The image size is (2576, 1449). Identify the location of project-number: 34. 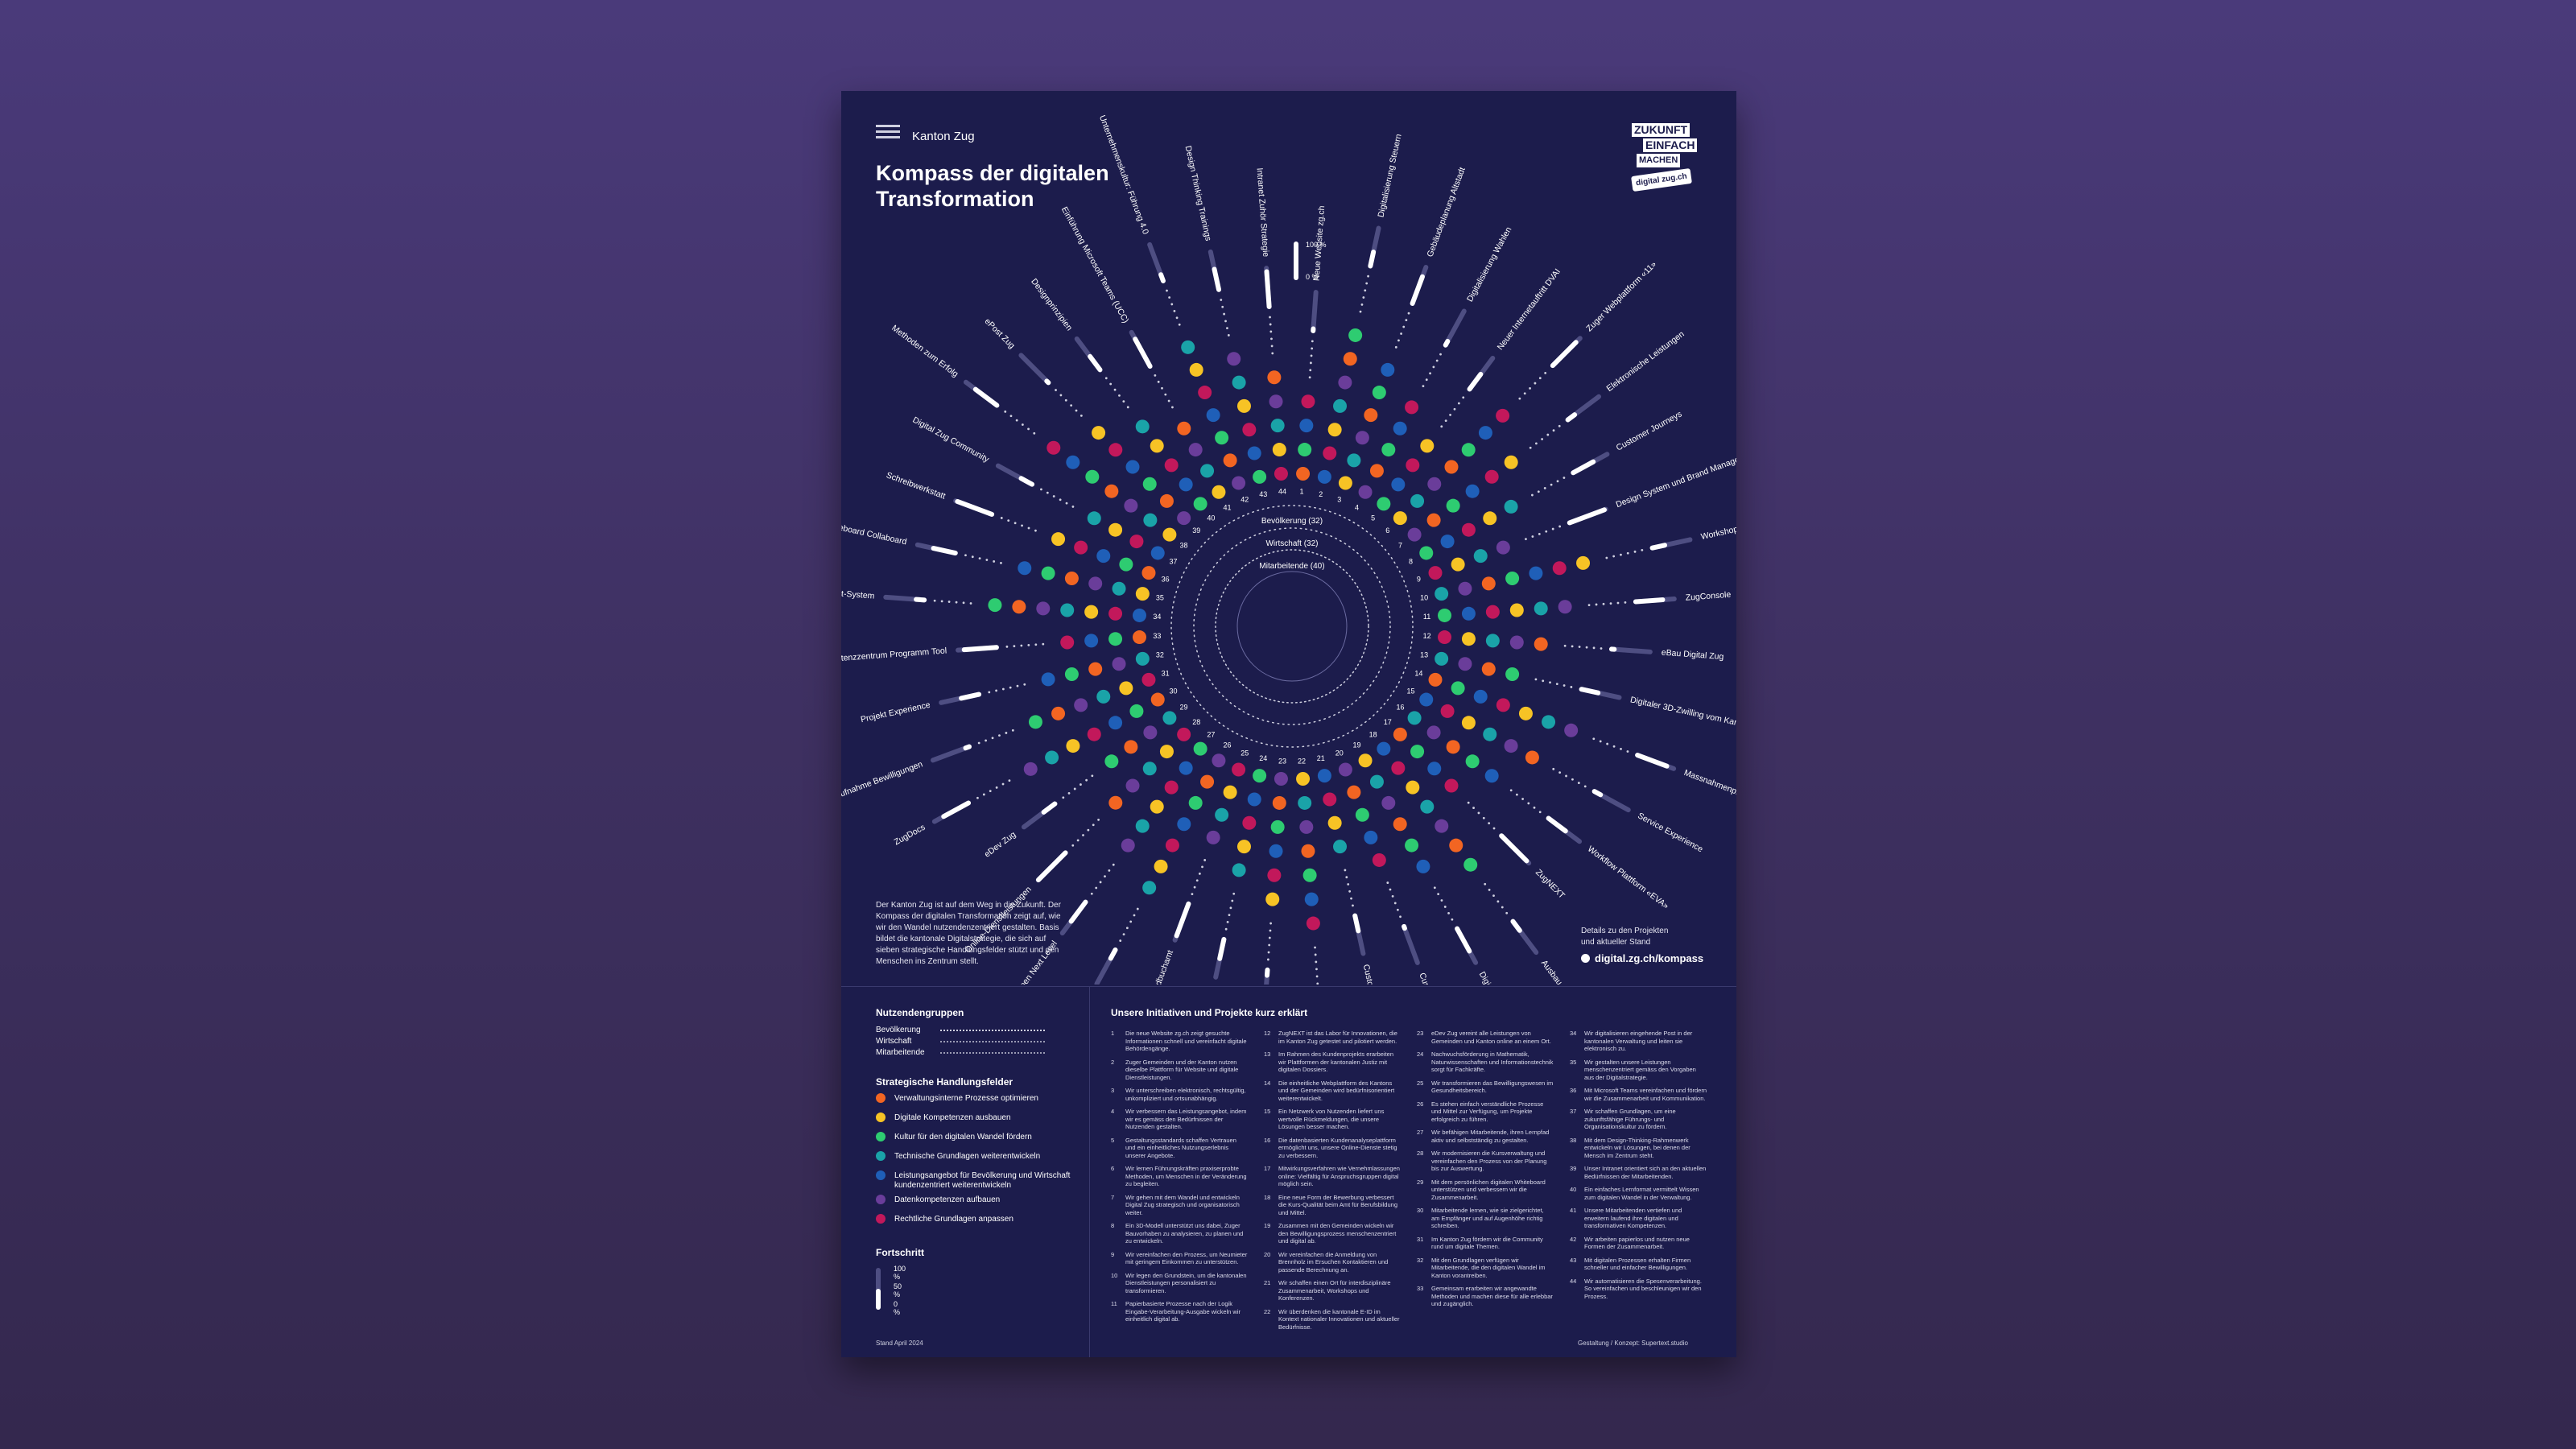
(1157, 617).